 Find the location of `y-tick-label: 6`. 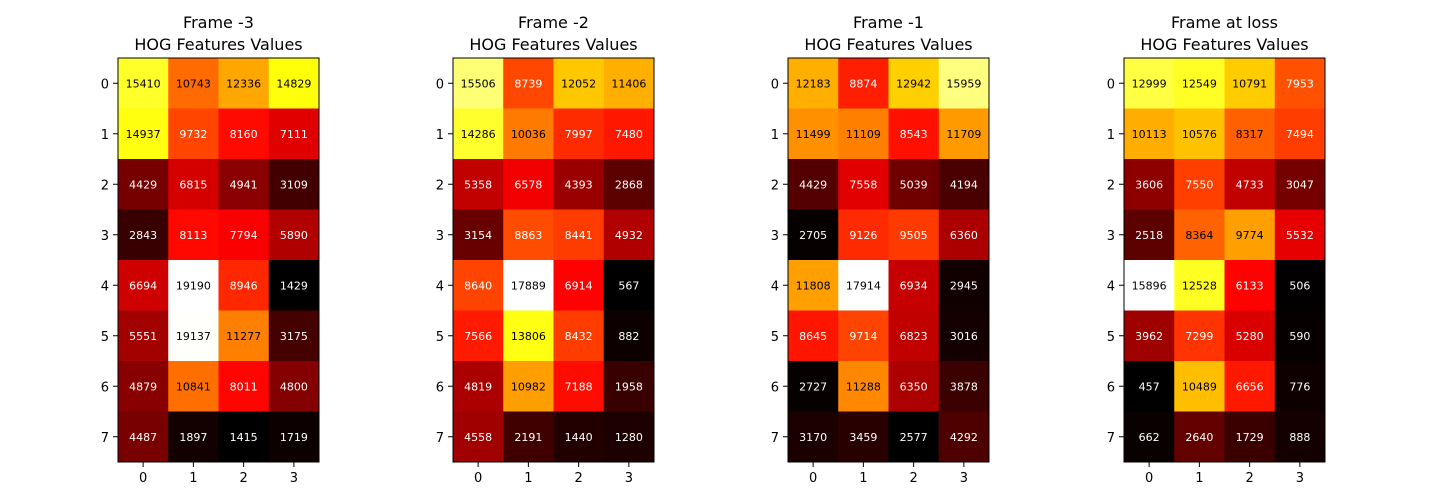

y-tick-label: 6 is located at coordinates (775, 387).